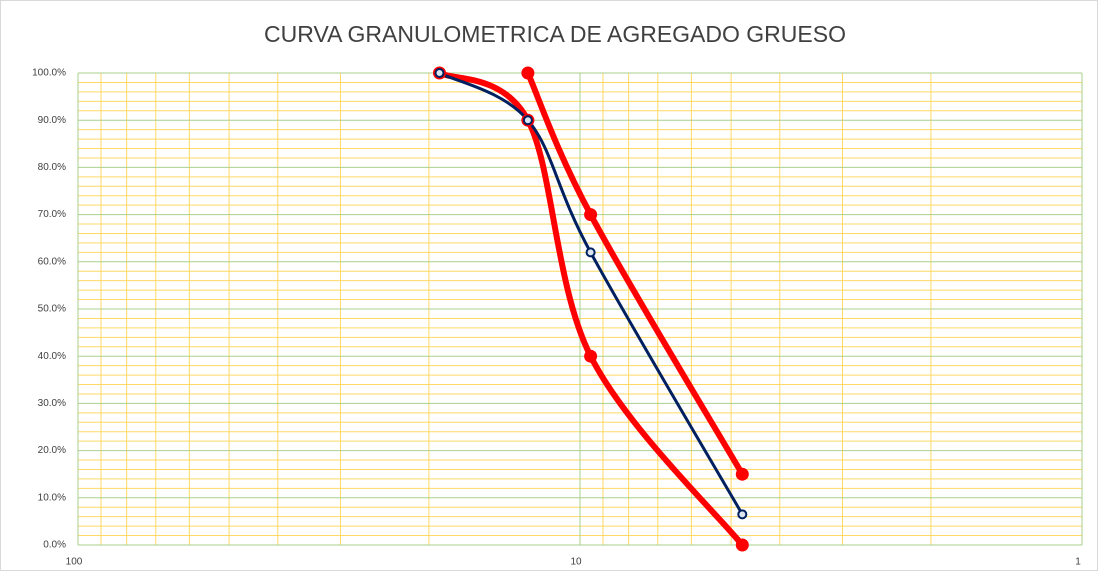  Describe the element at coordinates (54, 545) in the screenshot. I see `y-tick-label: 0.0%` at that location.